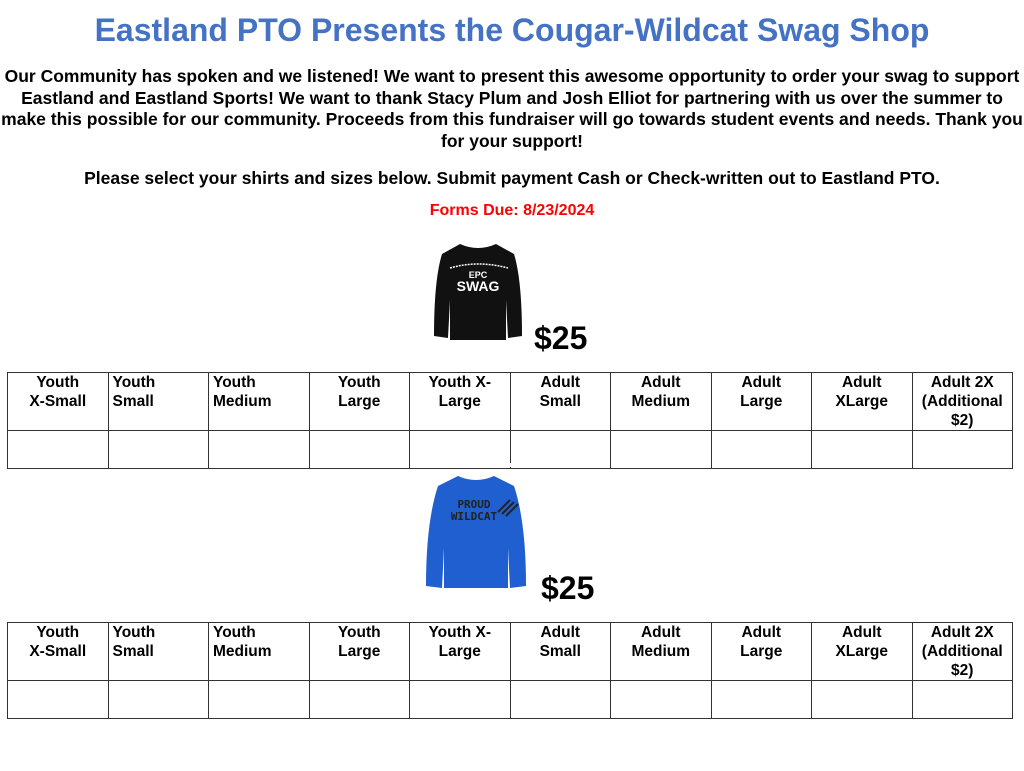 The image size is (1024, 771). I want to click on shirt-text-1: EPC, so click(478, 275).